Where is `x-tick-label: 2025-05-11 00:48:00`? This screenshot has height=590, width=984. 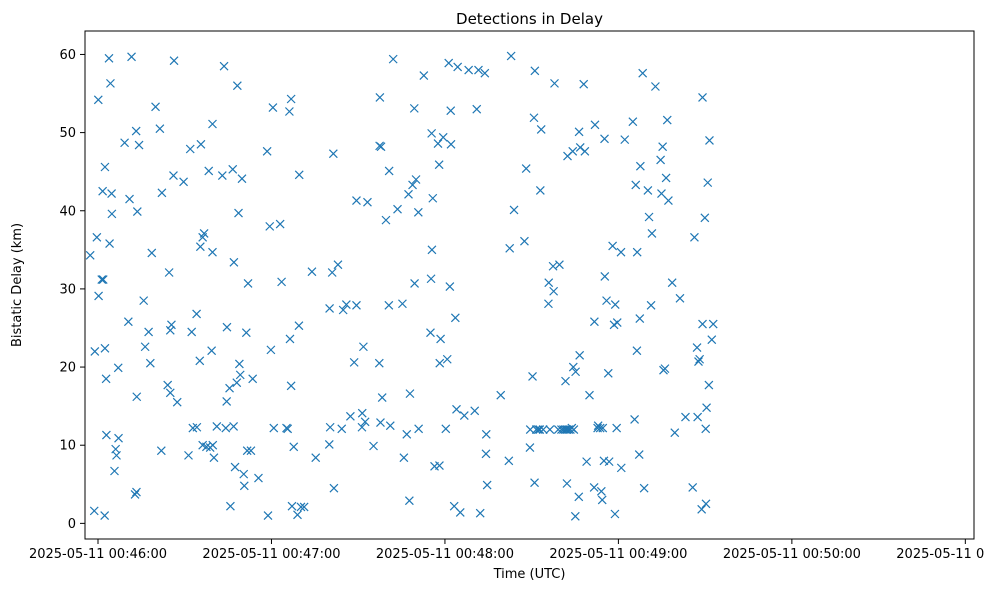 x-tick-label: 2025-05-11 00:48:00 is located at coordinates (445, 554).